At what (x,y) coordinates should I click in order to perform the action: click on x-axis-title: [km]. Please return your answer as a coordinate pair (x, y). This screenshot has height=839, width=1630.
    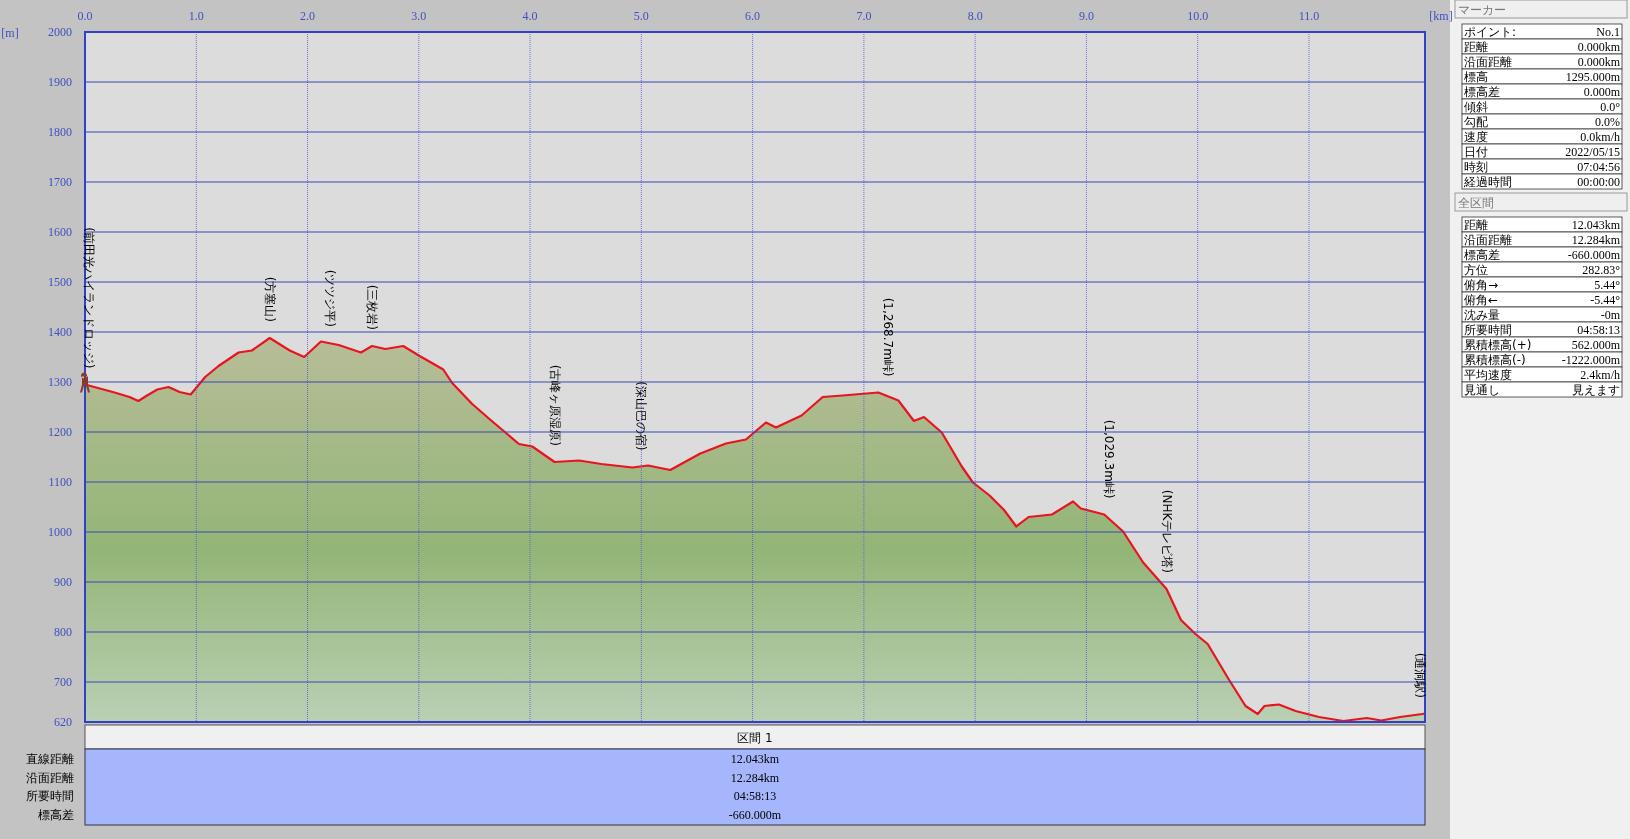
    Looking at the image, I should click on (1441, 16).